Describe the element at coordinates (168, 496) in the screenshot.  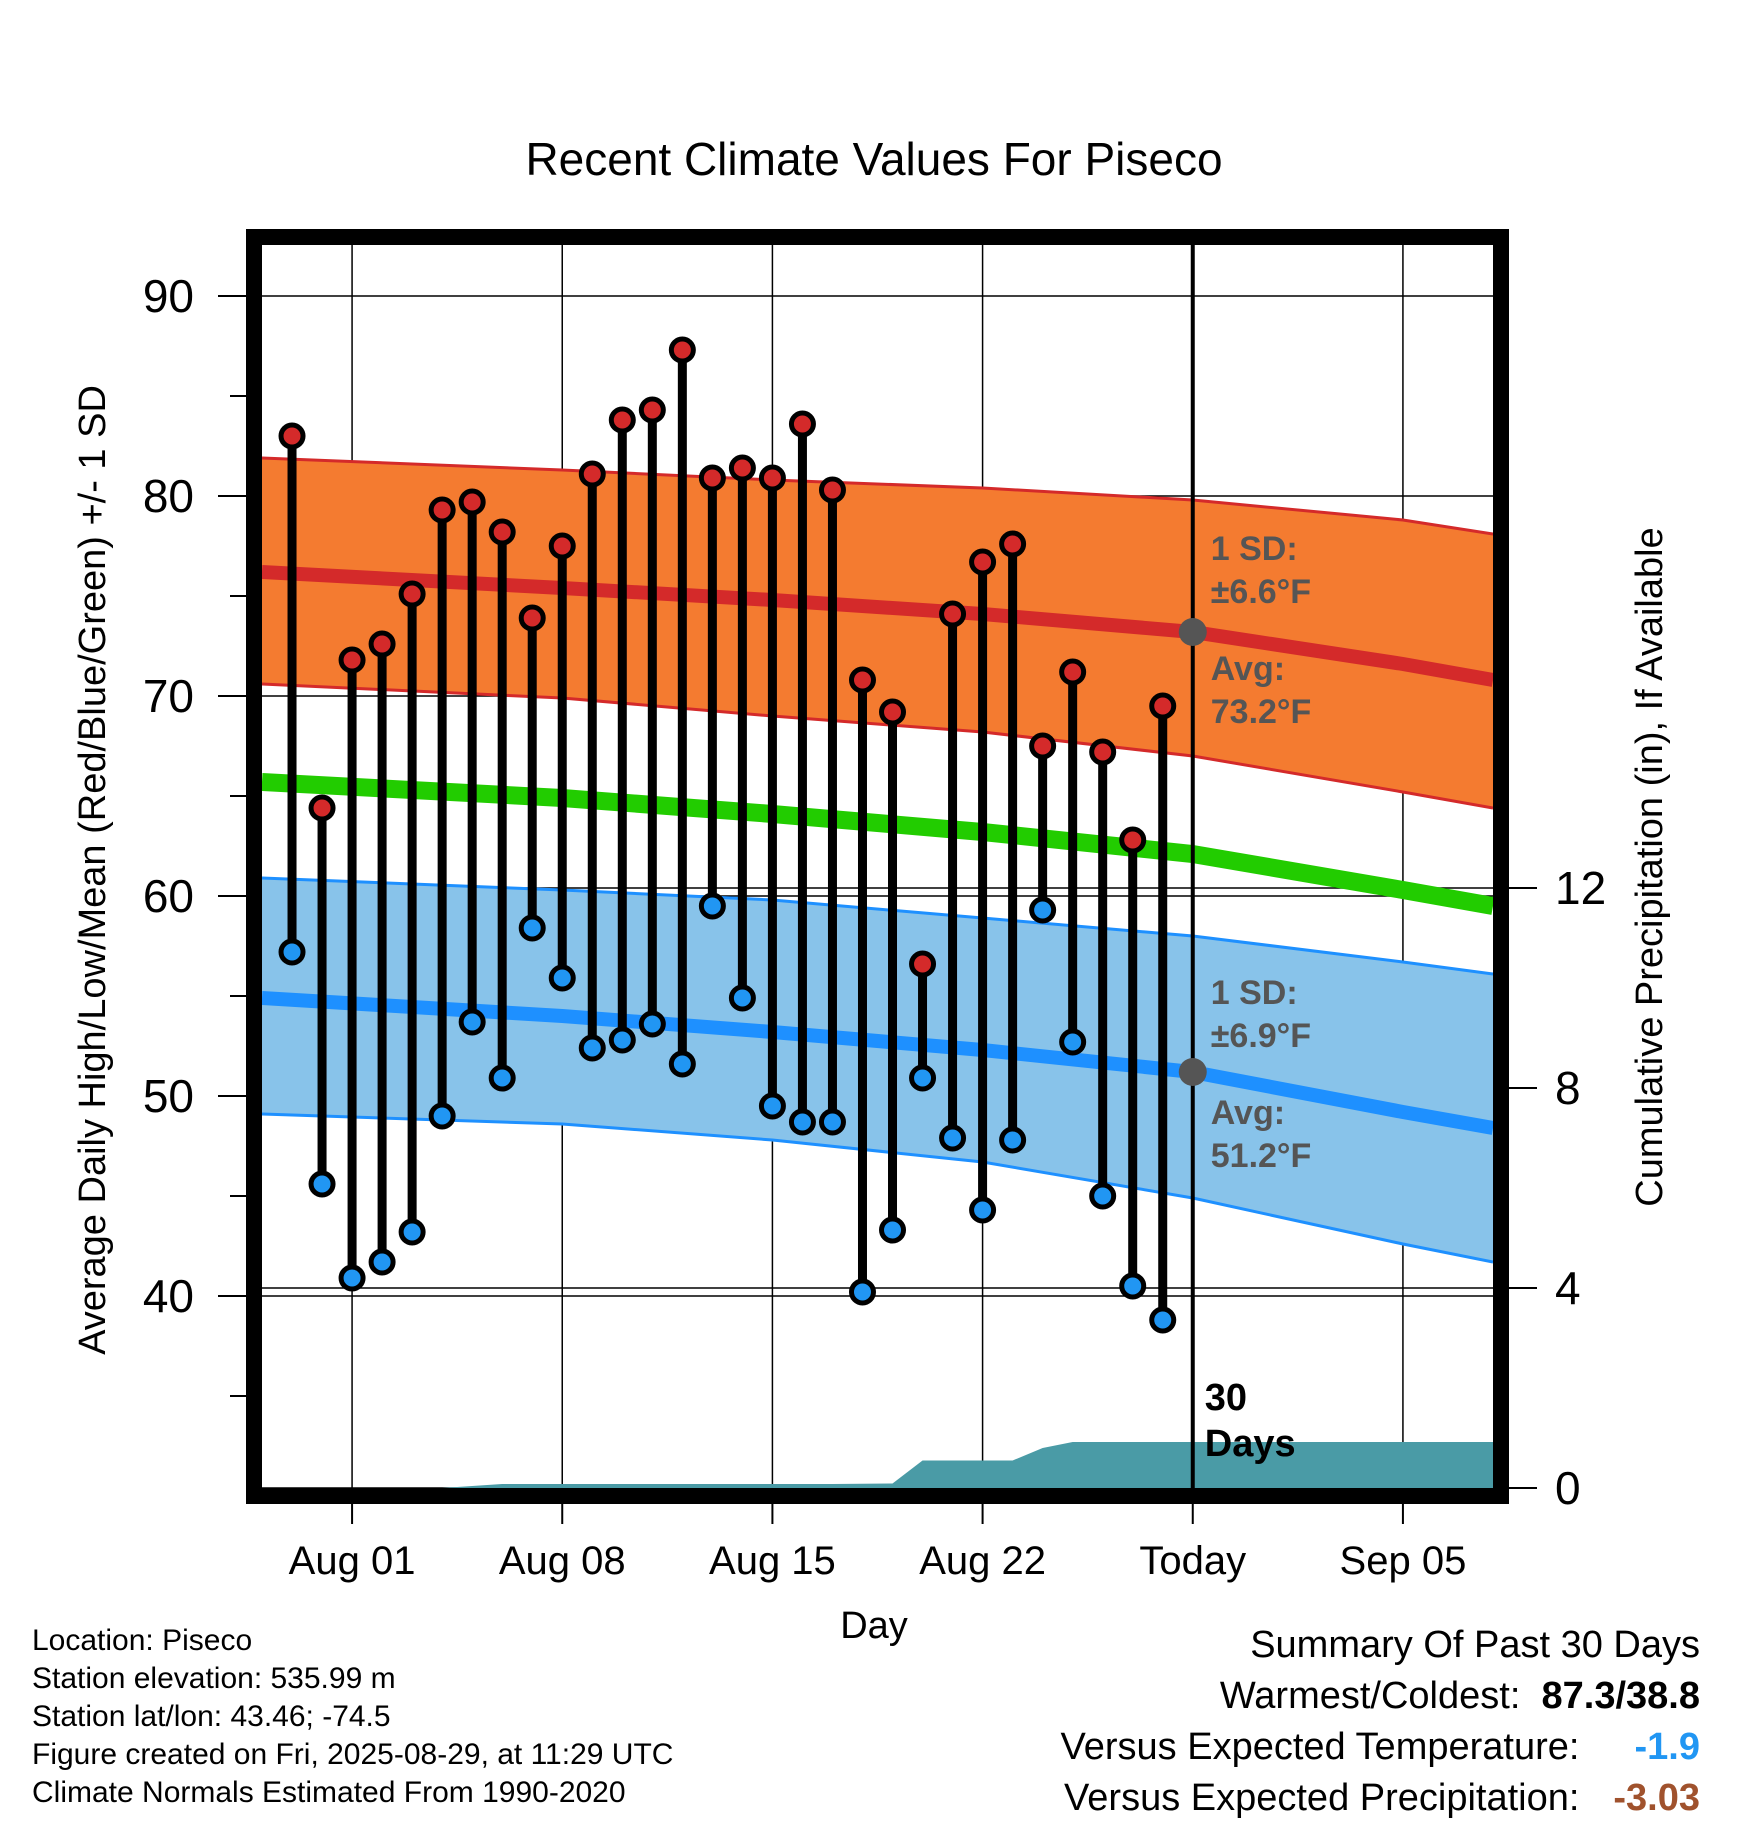
I see `y-tick-label: 80` at that location.